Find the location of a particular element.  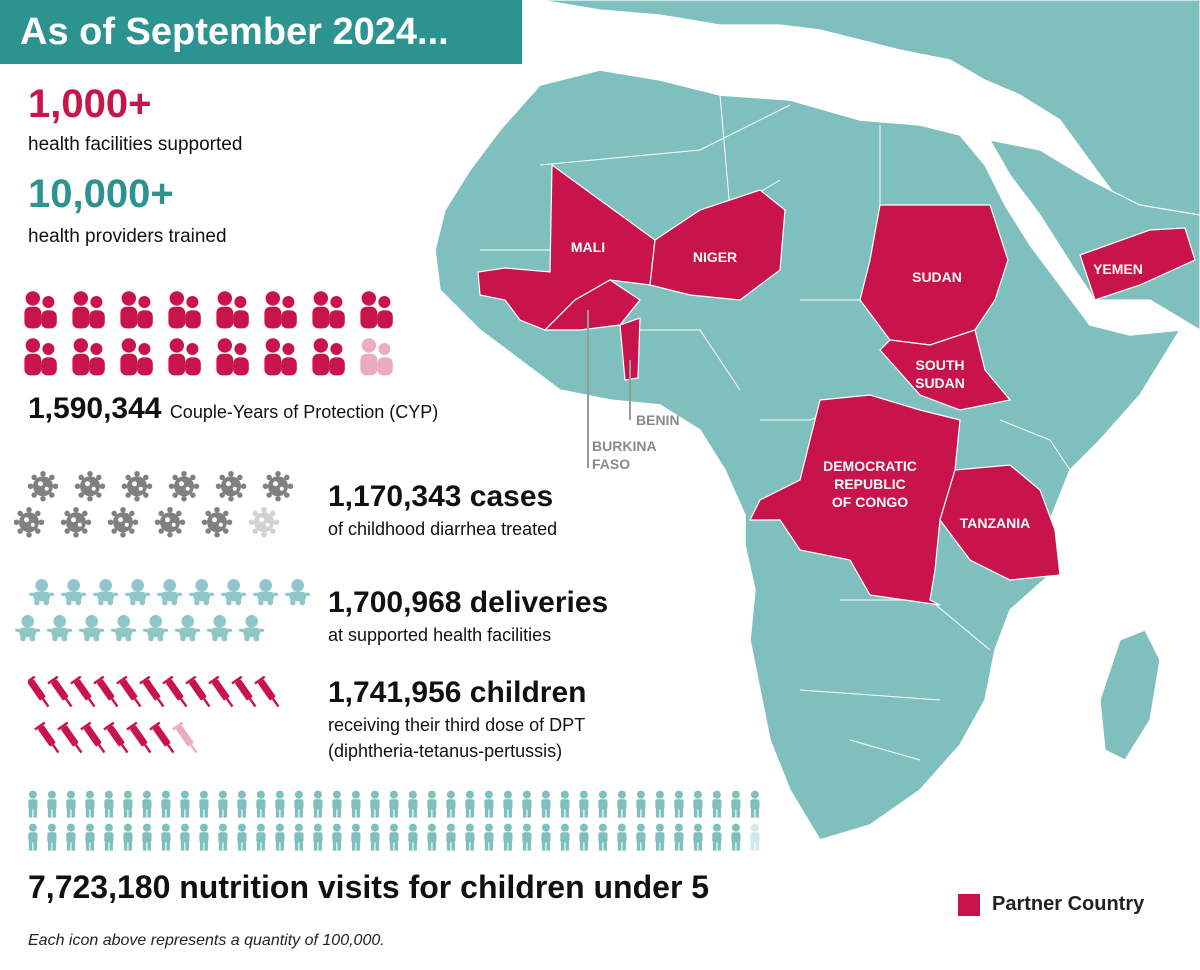

dpt-label-2: (diphtheria-tetanus-pertussis) is located at coordinates (445, 751).